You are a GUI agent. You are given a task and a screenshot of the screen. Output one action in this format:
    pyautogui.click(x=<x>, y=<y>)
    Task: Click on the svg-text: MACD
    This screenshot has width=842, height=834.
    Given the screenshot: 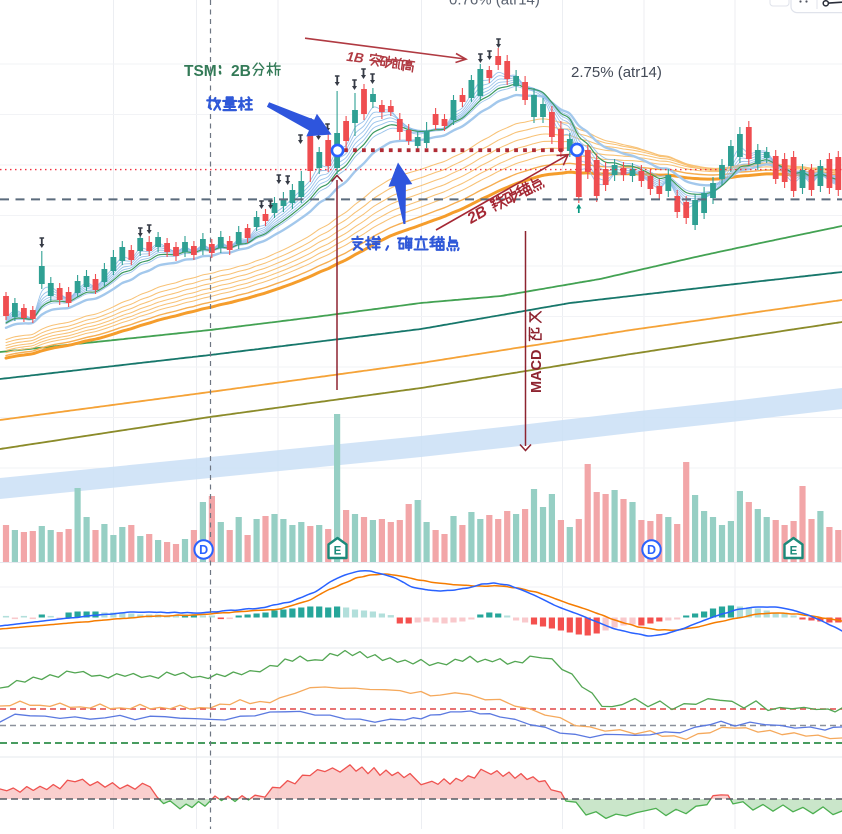 What is the action you would take?
    pyautogui.click(x=537, y=372)
    